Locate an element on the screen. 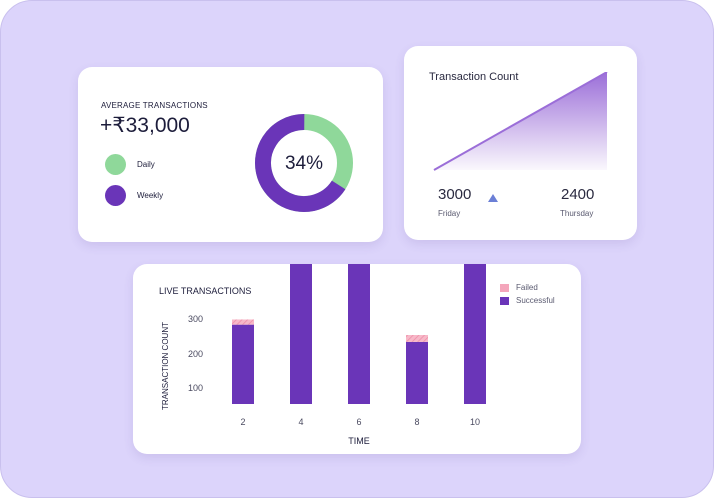 The height and width of the screenshot is (500, 716). average-transactions-label: AVERAGE TRANSACTIONS is located at coordinates (154, 105).